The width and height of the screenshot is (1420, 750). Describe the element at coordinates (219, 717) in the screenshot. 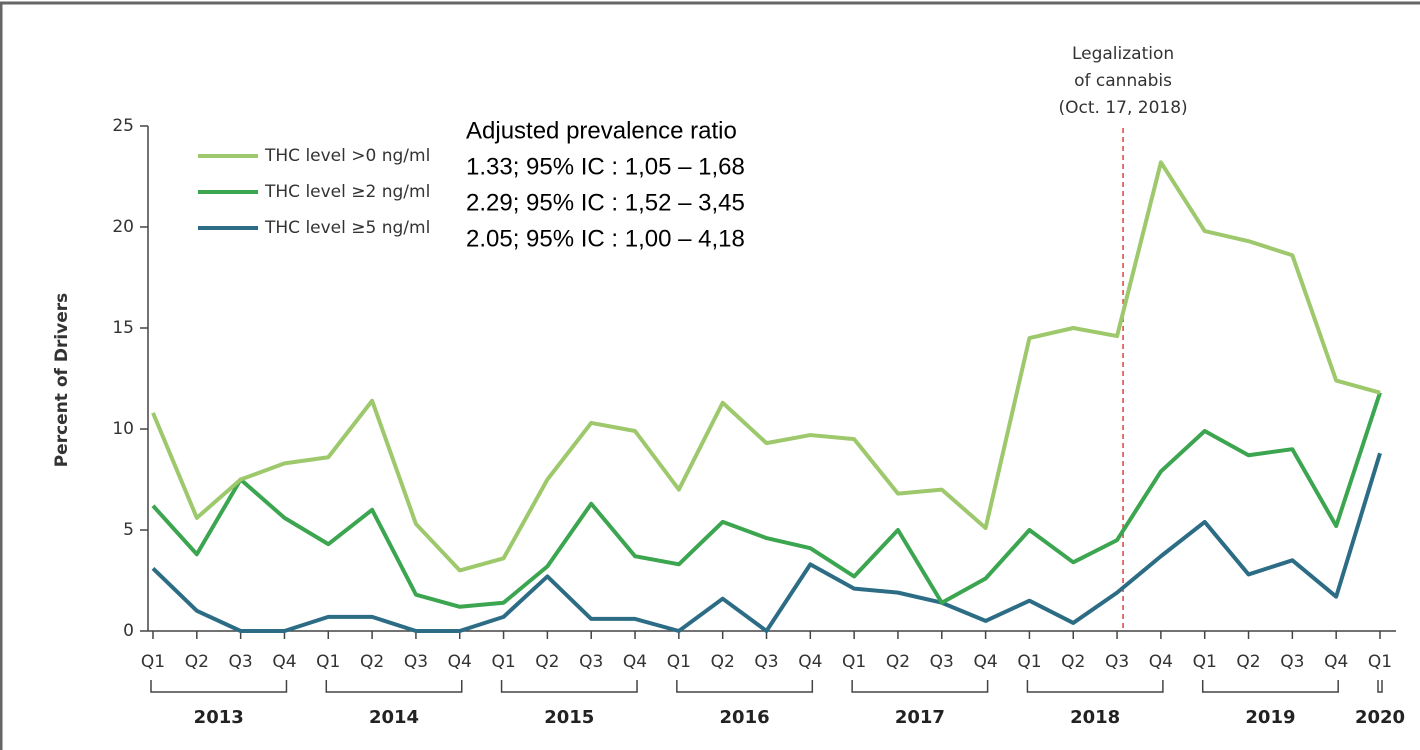

I see `year-label: 2013` at that location.